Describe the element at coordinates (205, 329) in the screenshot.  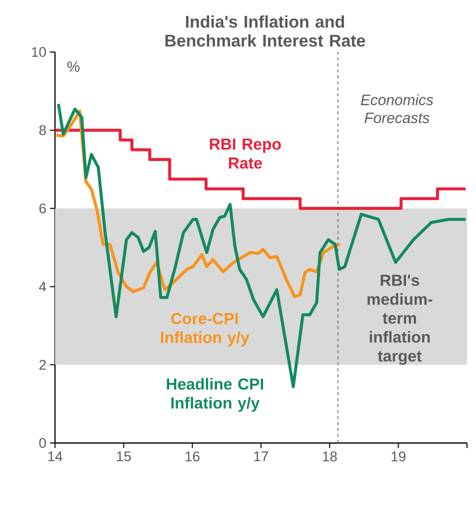
I see `series-label: Core-CPI Inflation y/y` at that location.